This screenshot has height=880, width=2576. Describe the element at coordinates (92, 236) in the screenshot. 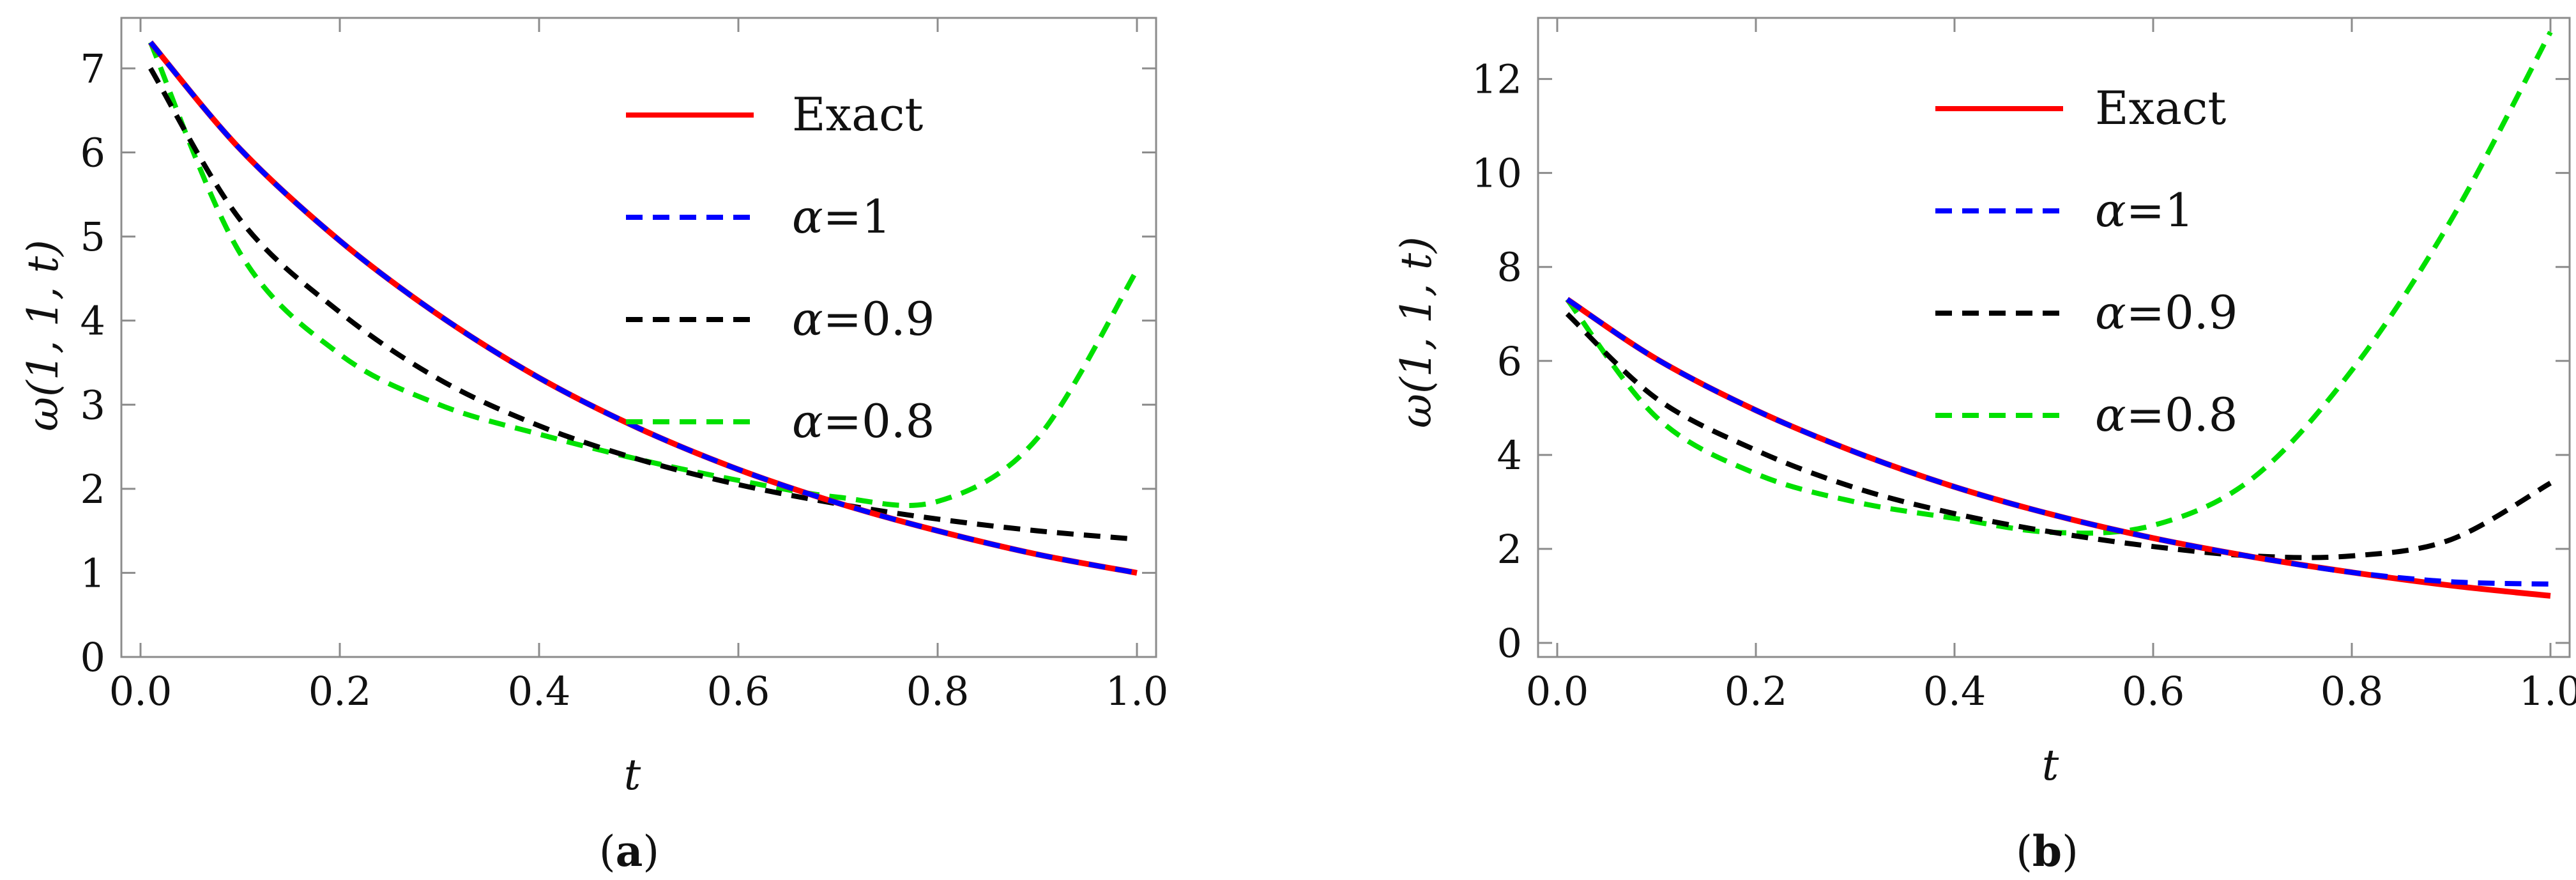

I see `y-tick-label: 5` at that location.